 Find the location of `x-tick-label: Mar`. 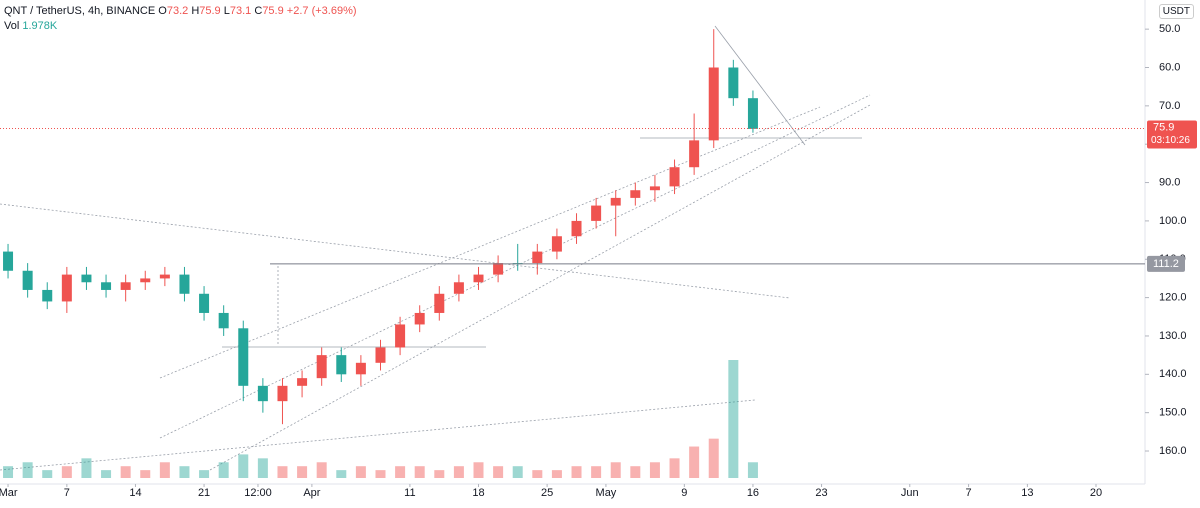

x-tick-label: Mar is located at coordinates (9, 493).